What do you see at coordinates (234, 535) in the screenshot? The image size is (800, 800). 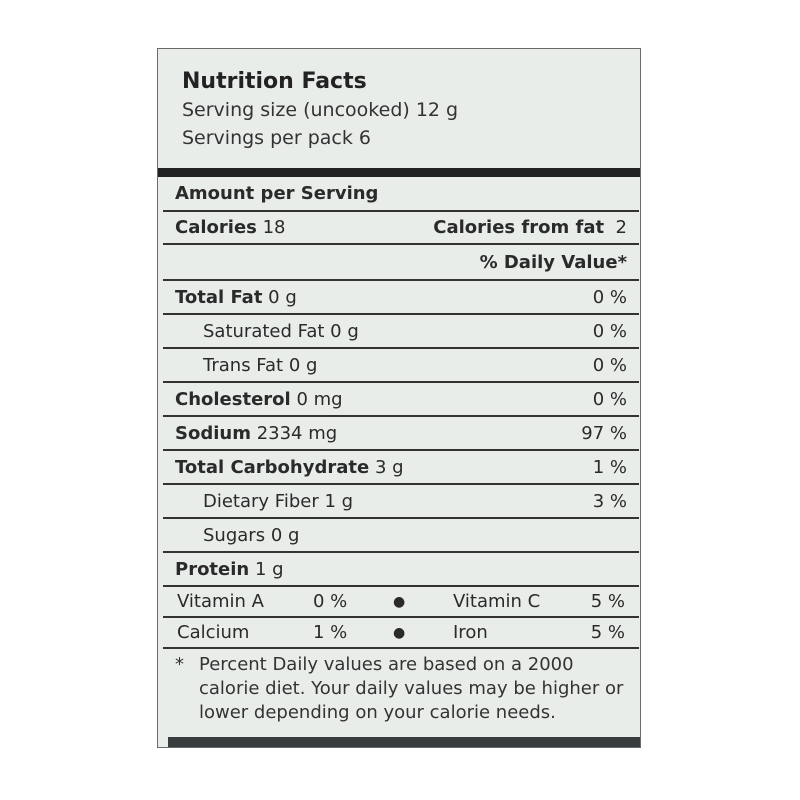 I see `nutrient-label: Sugars` at bounding box center [234, 535].